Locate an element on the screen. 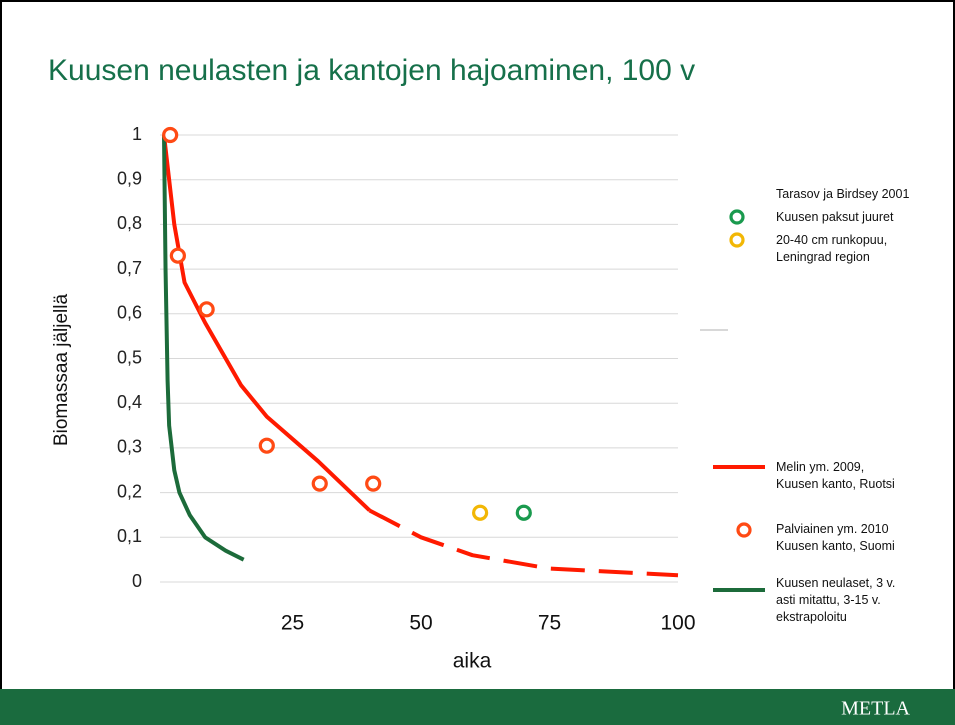 The width and height of the screenshot is (955, 725). x-axis-label: aika is located at coordinates (472, 661).